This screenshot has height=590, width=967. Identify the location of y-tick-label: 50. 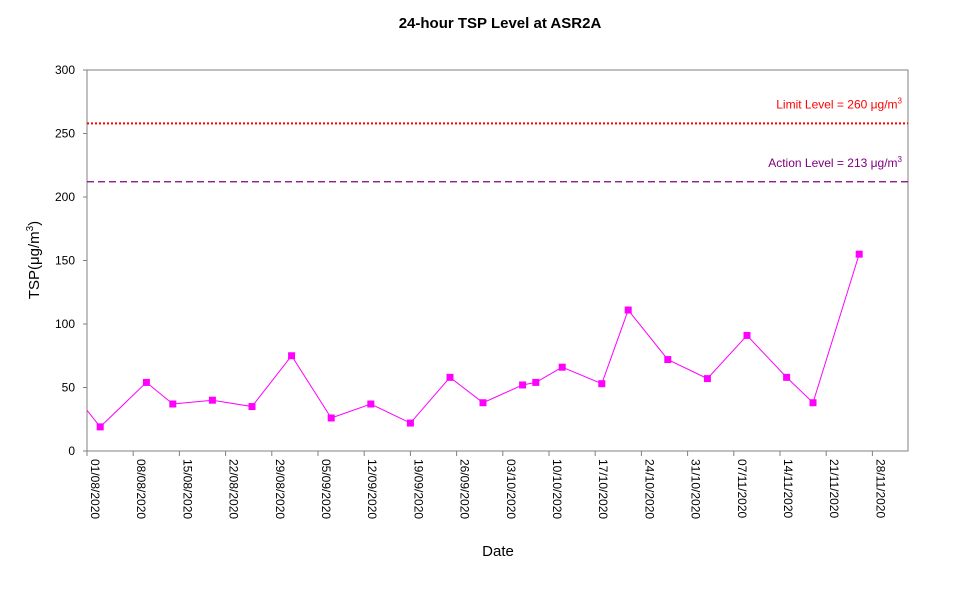
(69, 388).